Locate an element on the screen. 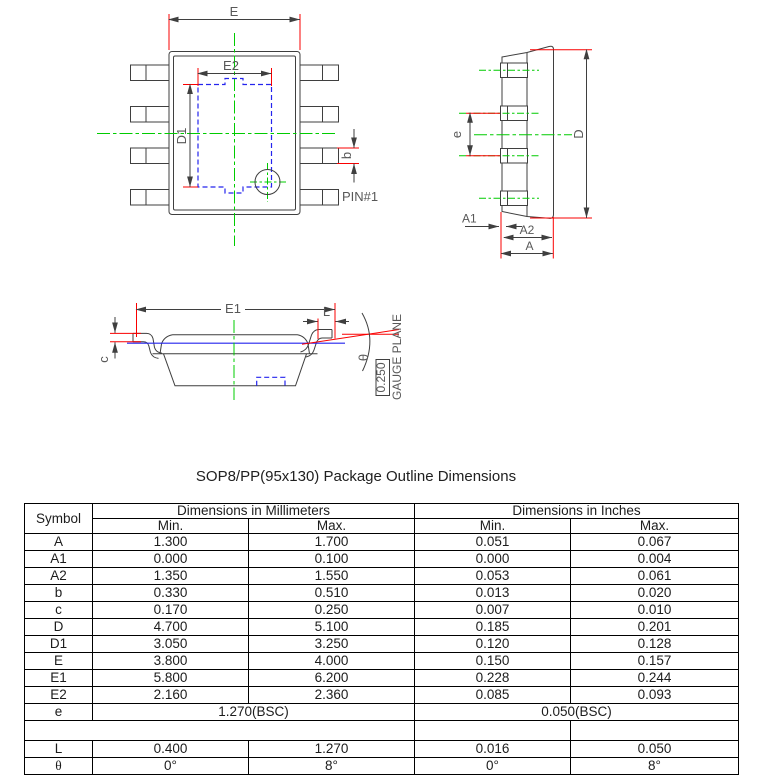 The width and height of the screenshot is (761, 784). table-cell: 0.020 is located at coordinates (655, 593).